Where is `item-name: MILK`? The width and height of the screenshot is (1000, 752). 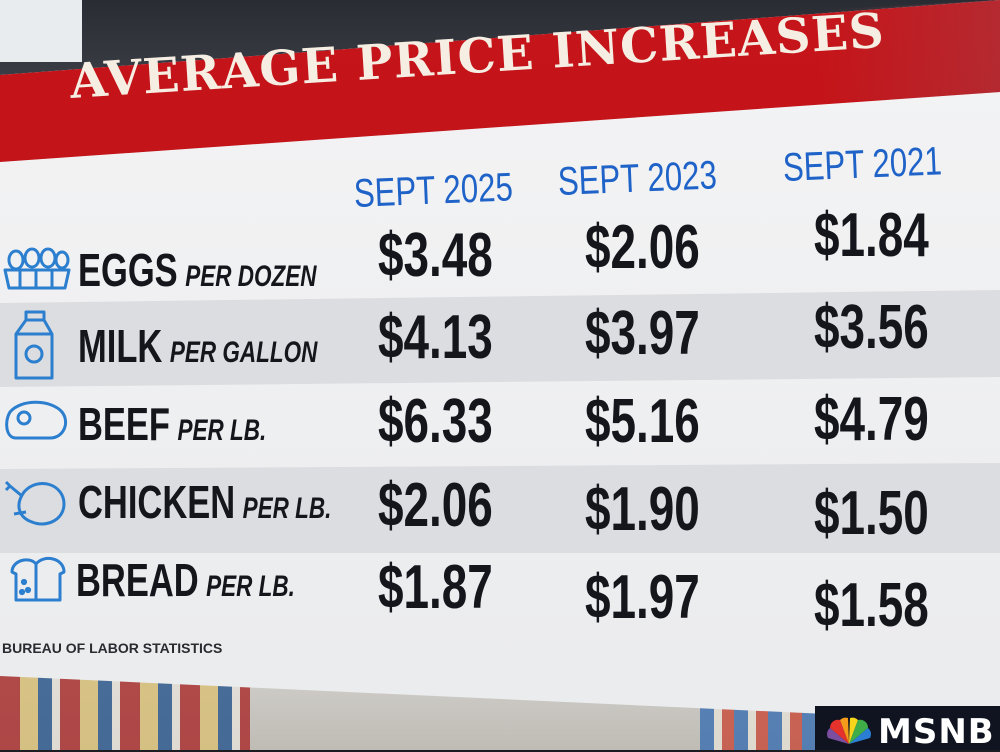 item-name: MILK is located at coordinates (120, 346).